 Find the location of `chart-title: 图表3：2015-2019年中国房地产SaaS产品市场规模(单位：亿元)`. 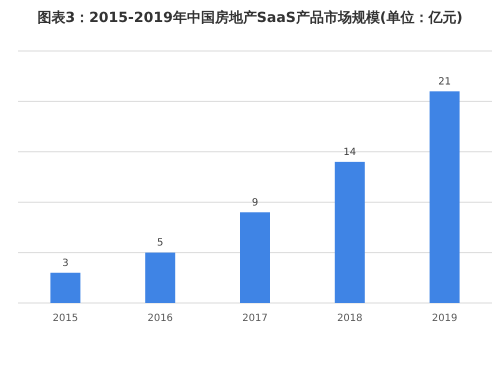

chart-title: 图表3：2015-2019年中国房地产SaaS产品市场规模(单位：亿元) is located at coordinates (250, 17).